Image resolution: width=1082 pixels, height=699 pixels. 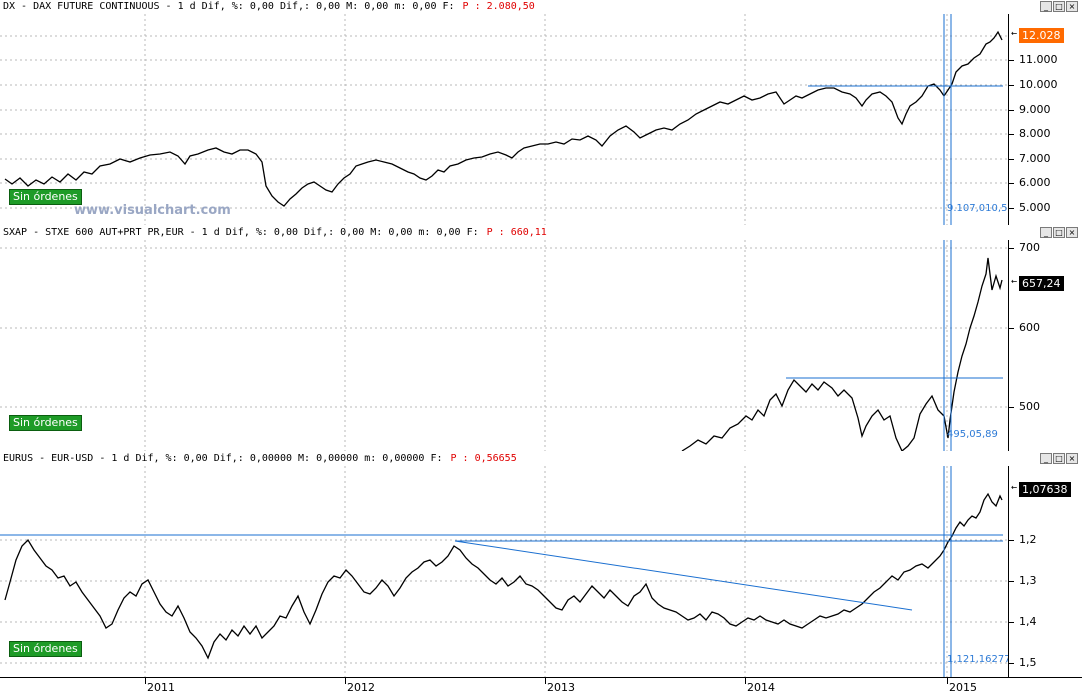 What do you see at coordinates (1029, 247) in the screenshot?
I see `sxap-tick: 700` at bounding box center [1029, 247].